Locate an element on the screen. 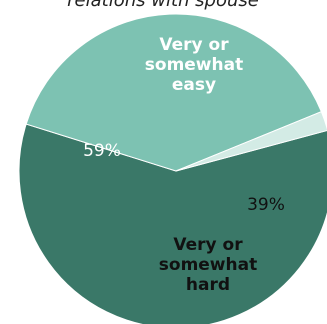 The height and width of the screenshot is (324, 327). slice-category-label-line: easy is located at coordinates (194, 85).